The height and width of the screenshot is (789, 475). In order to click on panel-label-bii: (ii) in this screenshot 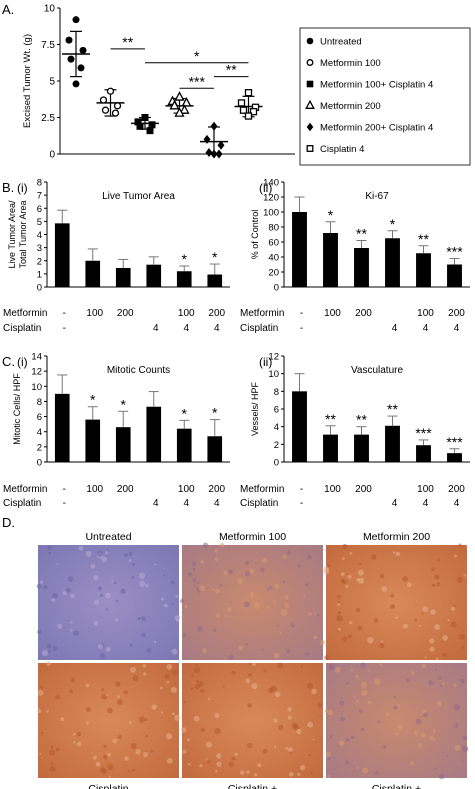, I will do `click(265, 188)`.